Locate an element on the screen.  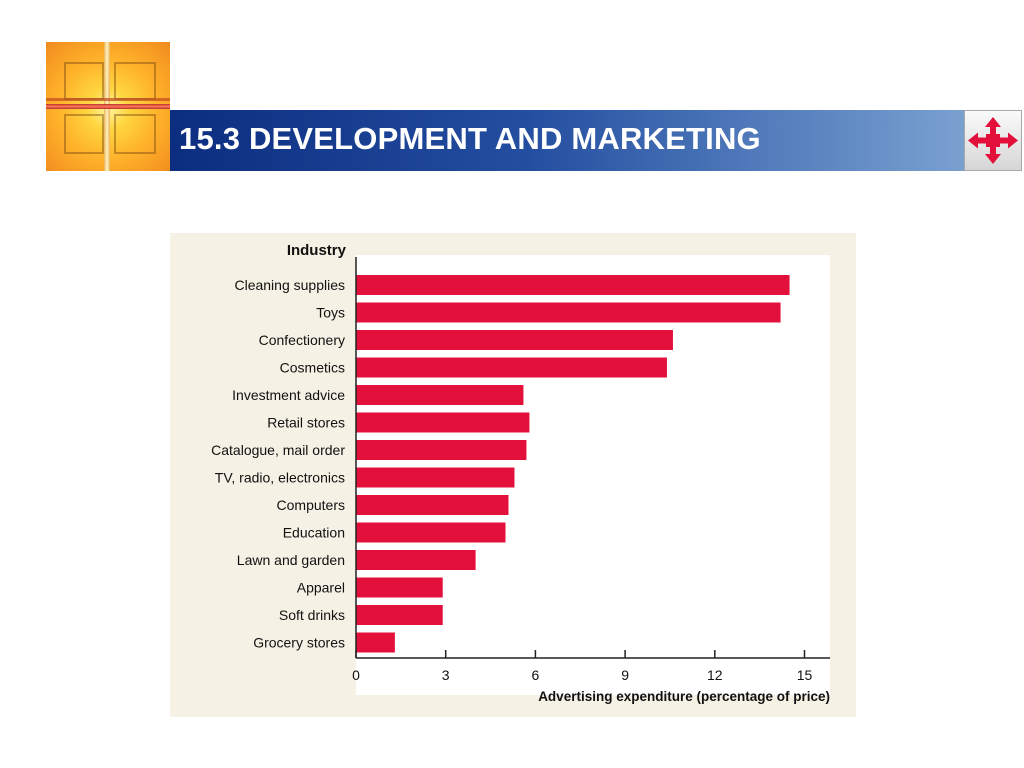
x-tick-label: 15 is located at coordinates (805, 675).